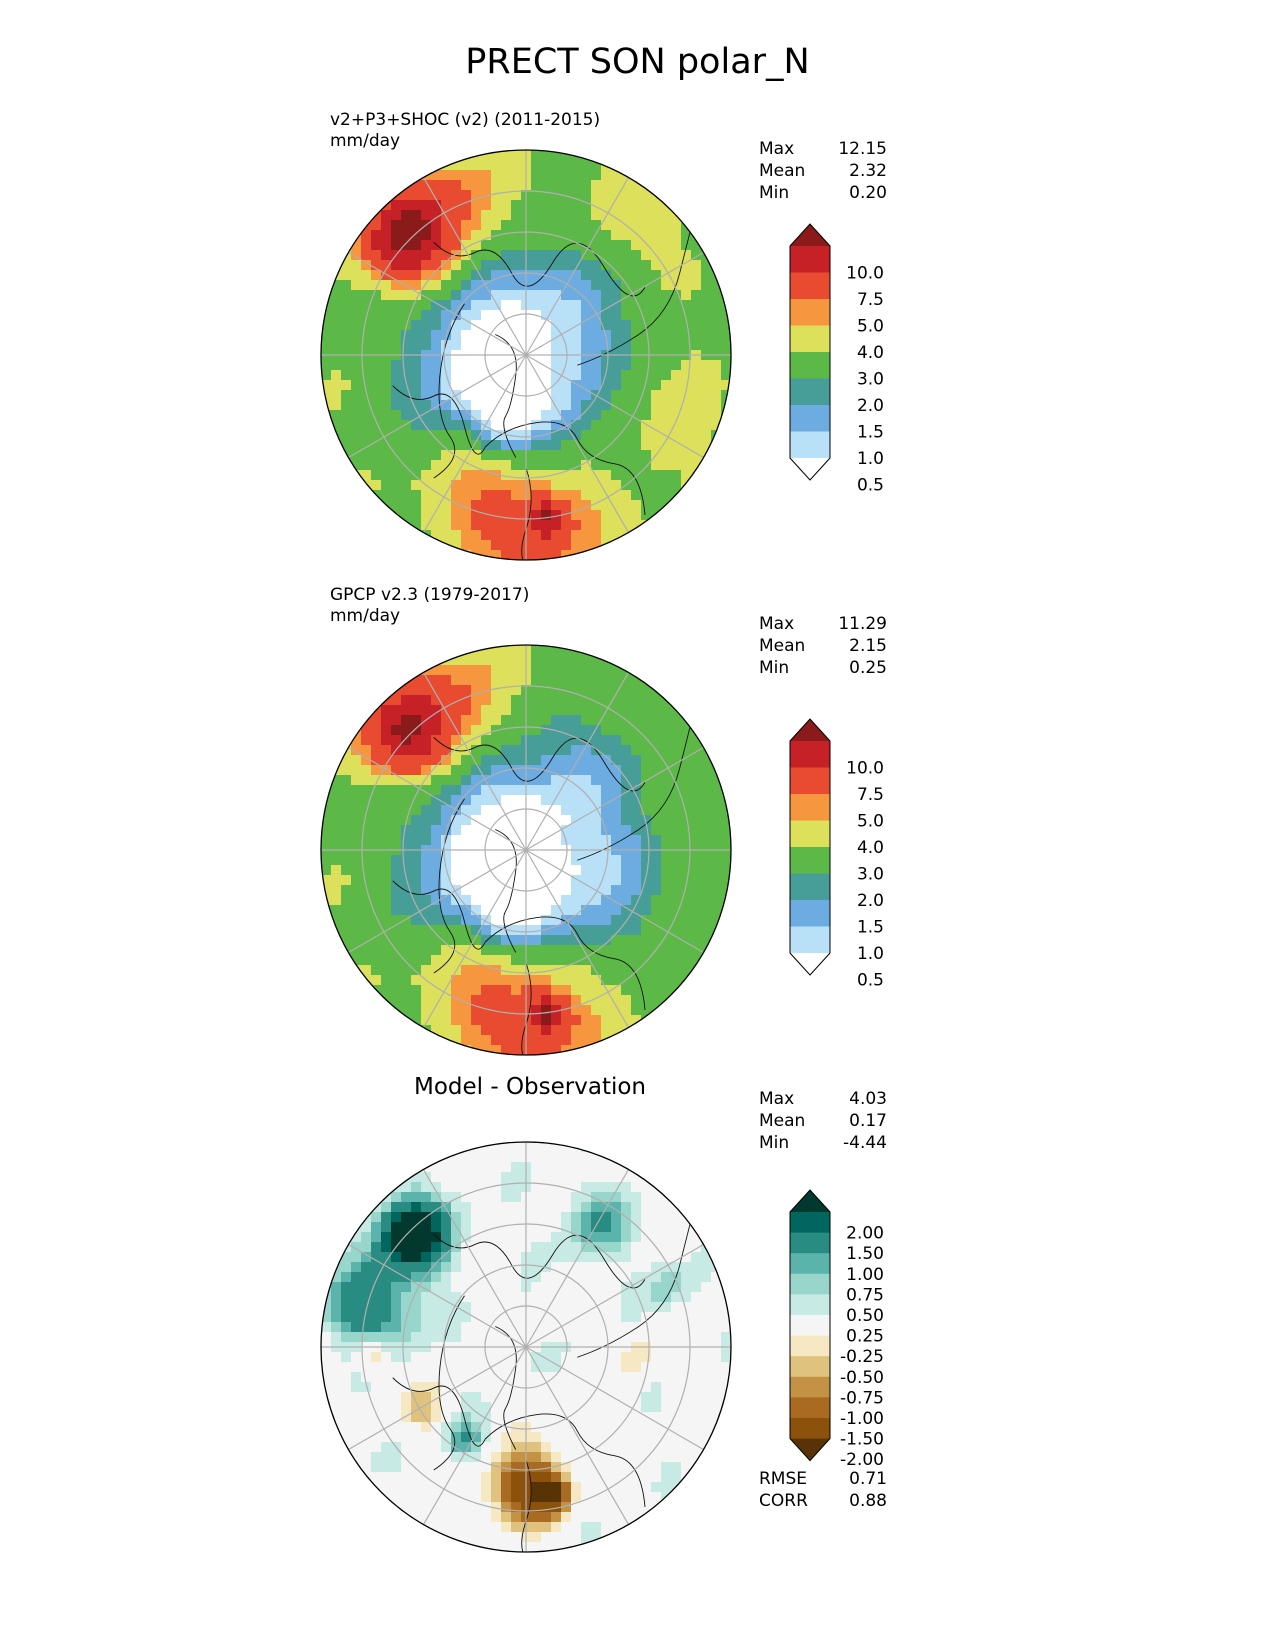 The width and height of the screenshot is (1275, 1650). Describe the element at coordinates (865, 1143) in the screenshot. I see `stat-value: -4.44` at that location.